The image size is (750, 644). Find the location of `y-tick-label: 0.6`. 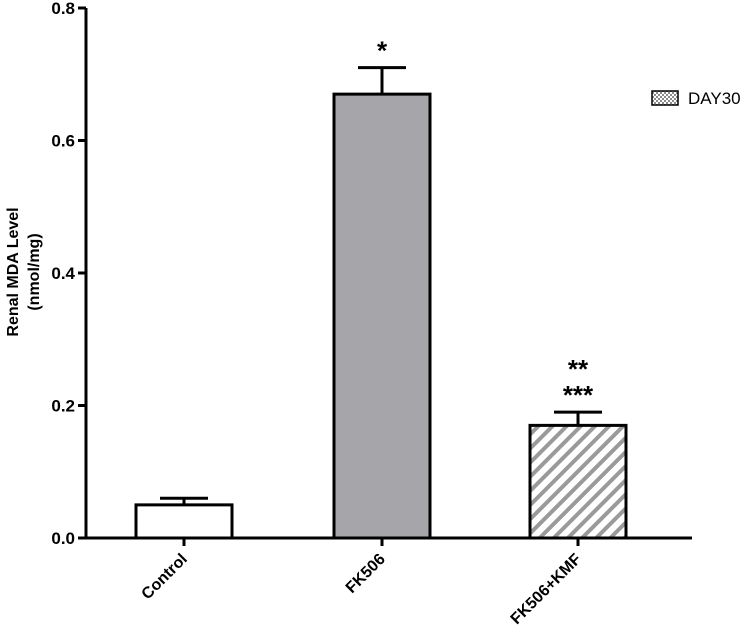

y-tick-label: 0.6 is located at coordinates (63, 141).